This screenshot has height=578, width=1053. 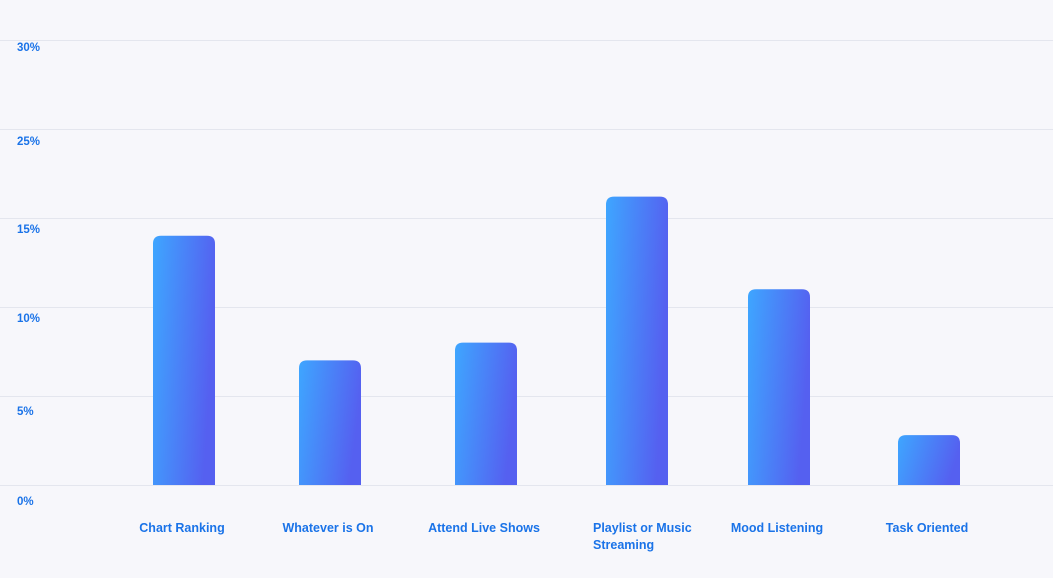 What do you see at coordinates (25, 502) in the screenshot?
I see `y-tick-label: 0%` at bounding box center [25, 502].